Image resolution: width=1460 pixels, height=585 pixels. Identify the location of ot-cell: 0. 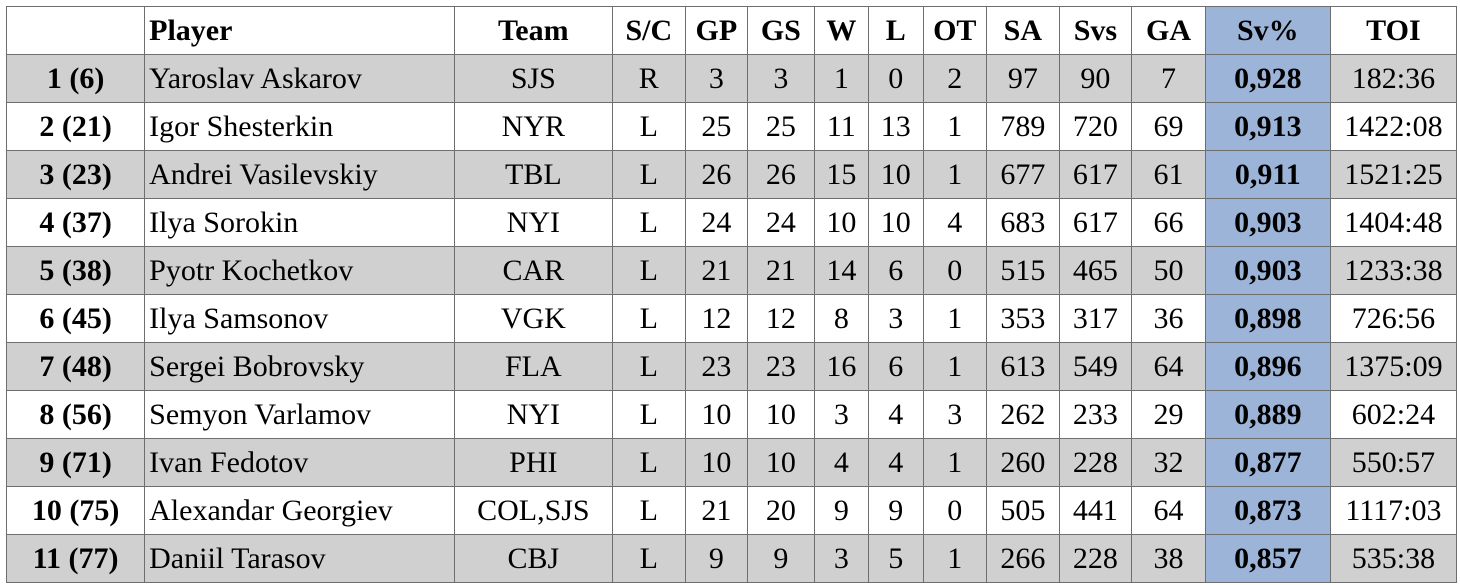
(955, 270).